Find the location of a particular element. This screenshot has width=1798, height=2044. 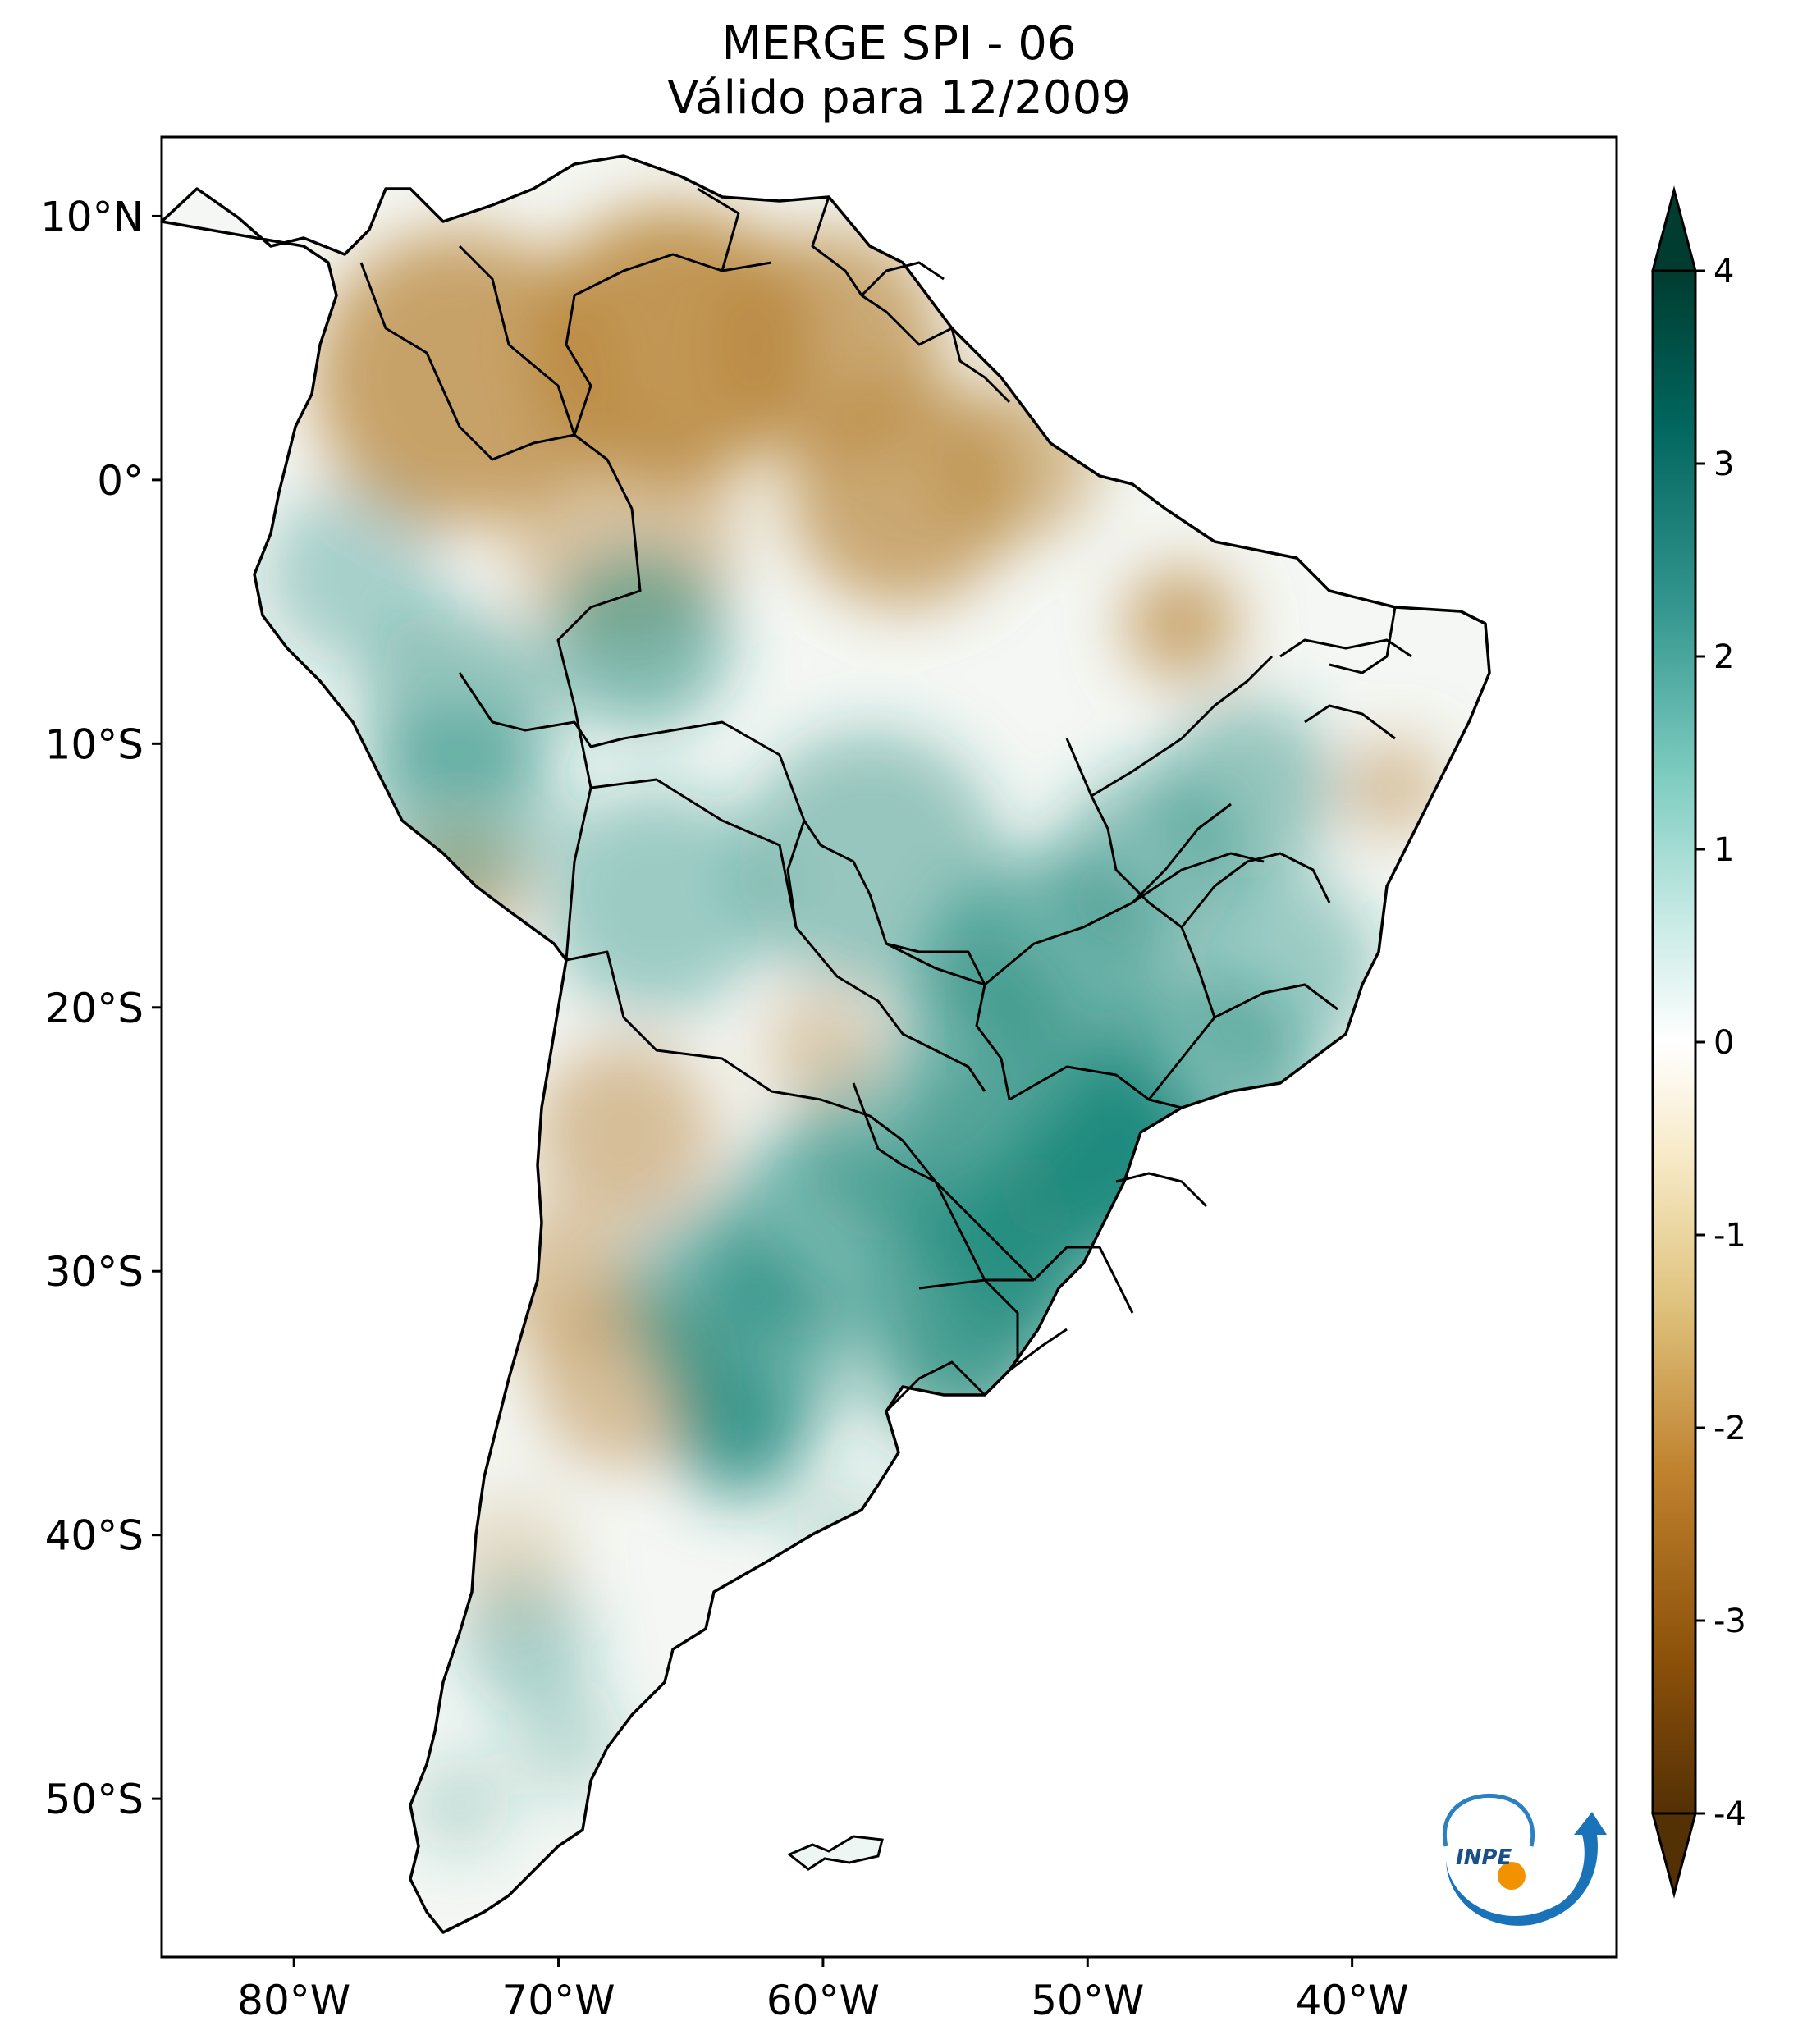

lat-tick-label: 20°S is located at coordinates (94, 1008).